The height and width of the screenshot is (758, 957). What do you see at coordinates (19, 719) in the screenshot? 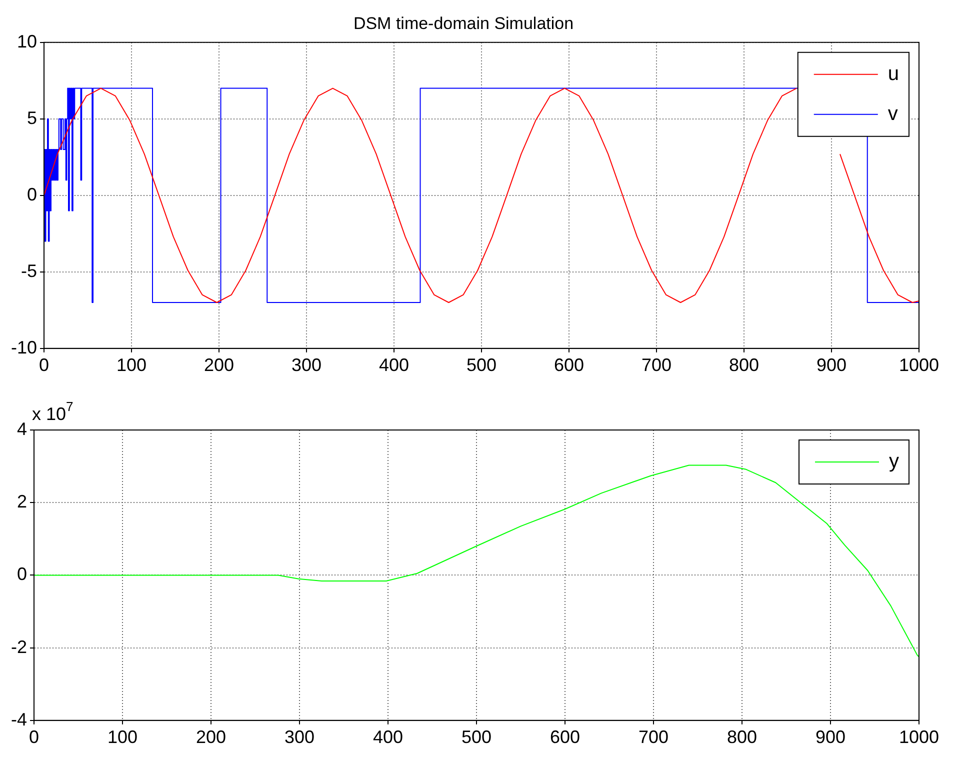
I see `y-tick-label: -4` at bounding box center [19, 719].